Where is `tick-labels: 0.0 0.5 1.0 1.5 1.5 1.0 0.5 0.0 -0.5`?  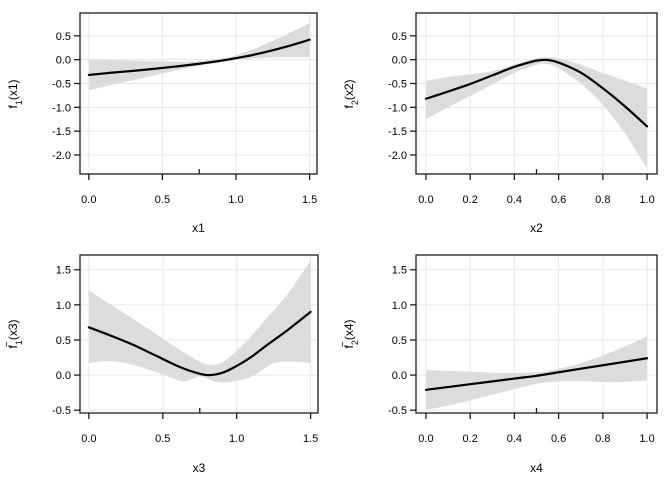
tick-labels: 0.0 0.5 1.0 1.5 1.5 1.0 0.5 0.0 -0.5 is located at coordinates (185, 355).